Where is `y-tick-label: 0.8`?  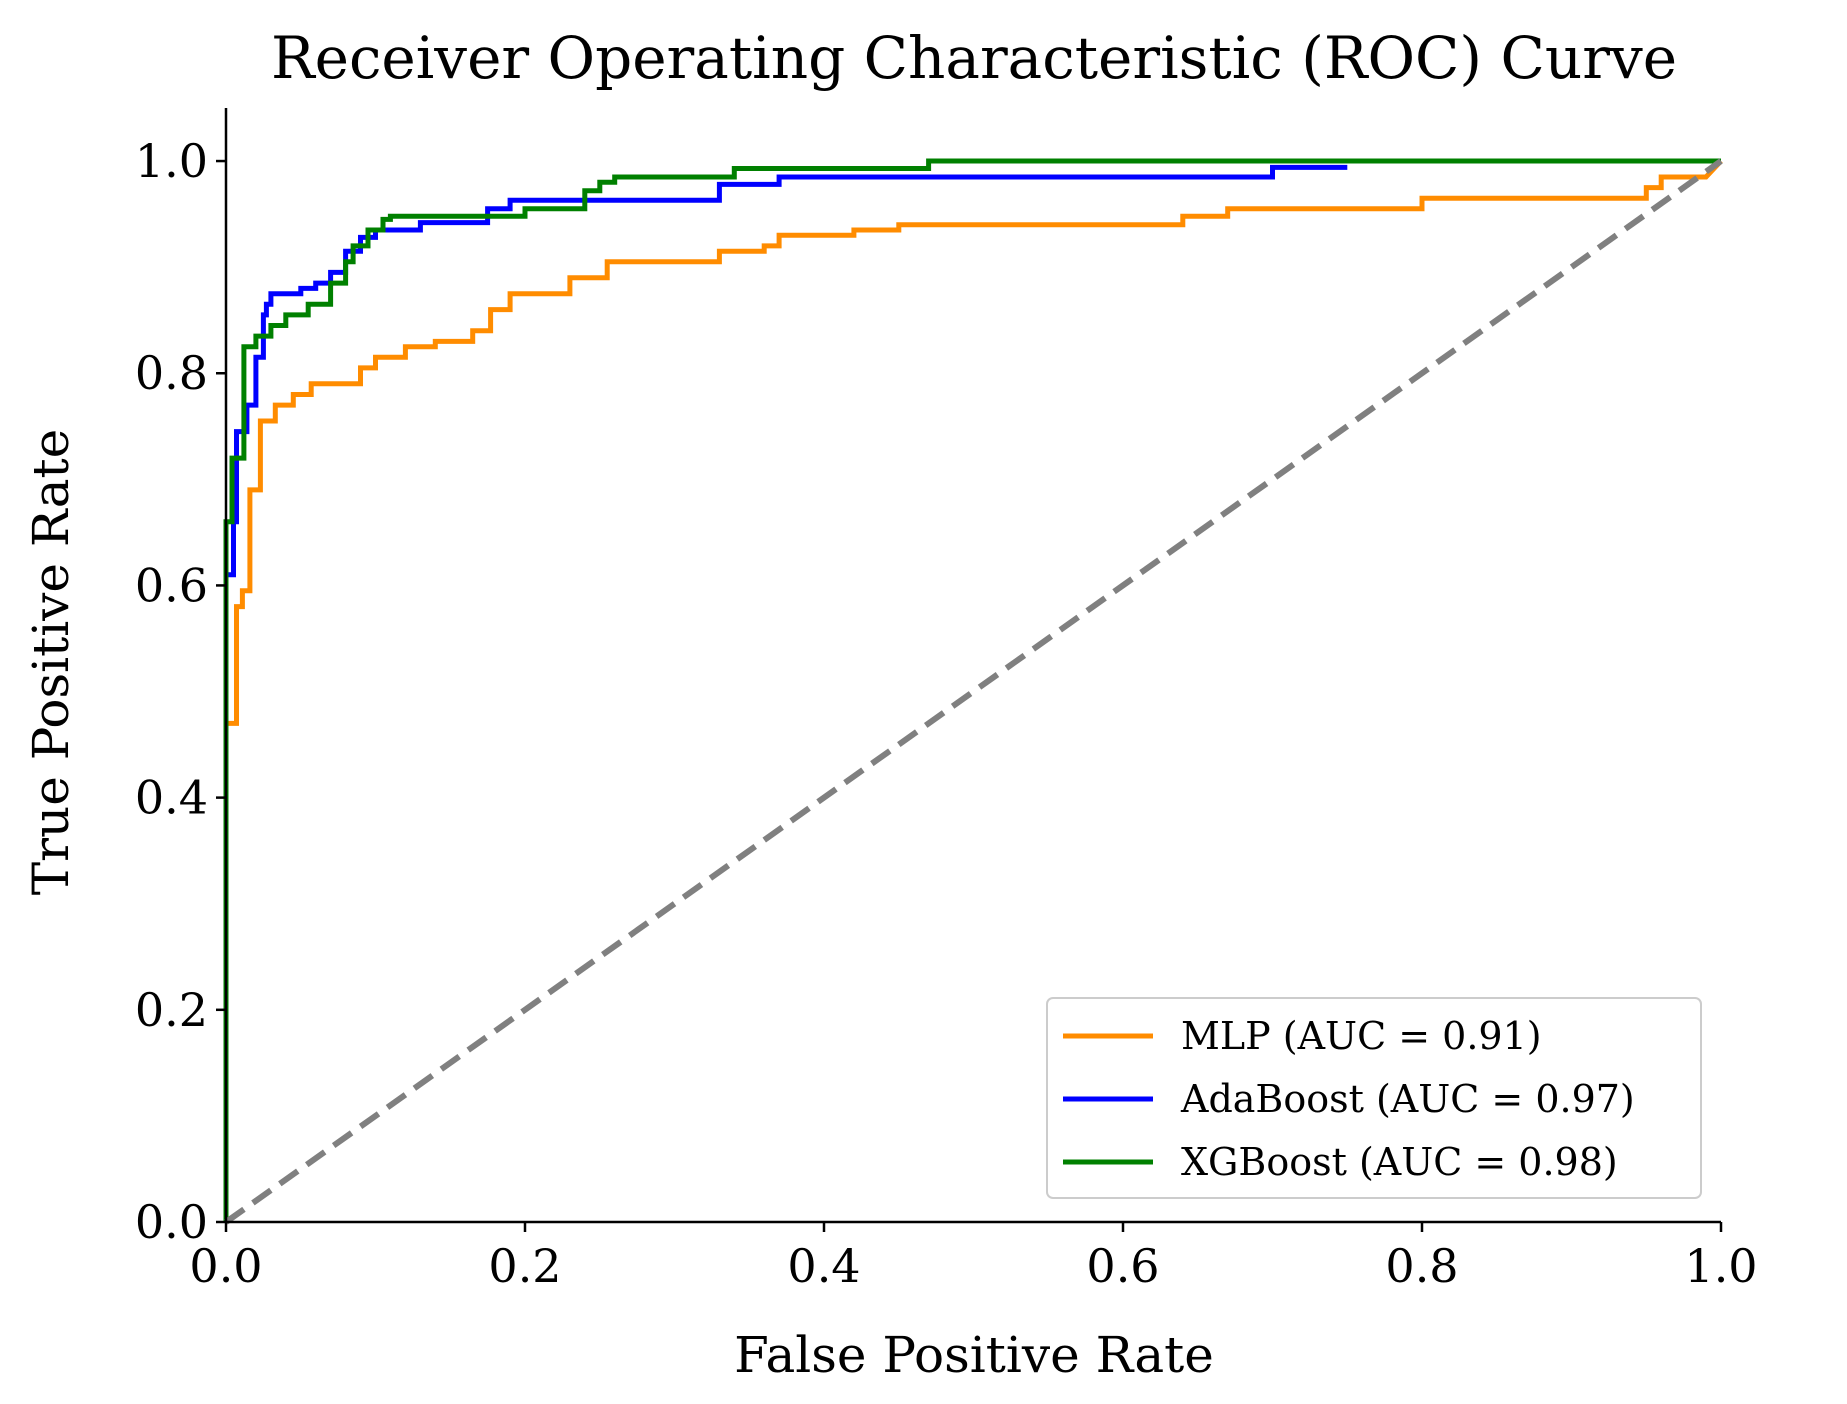 y-tick-label: 0.8 is located at coordinates (171, 373).